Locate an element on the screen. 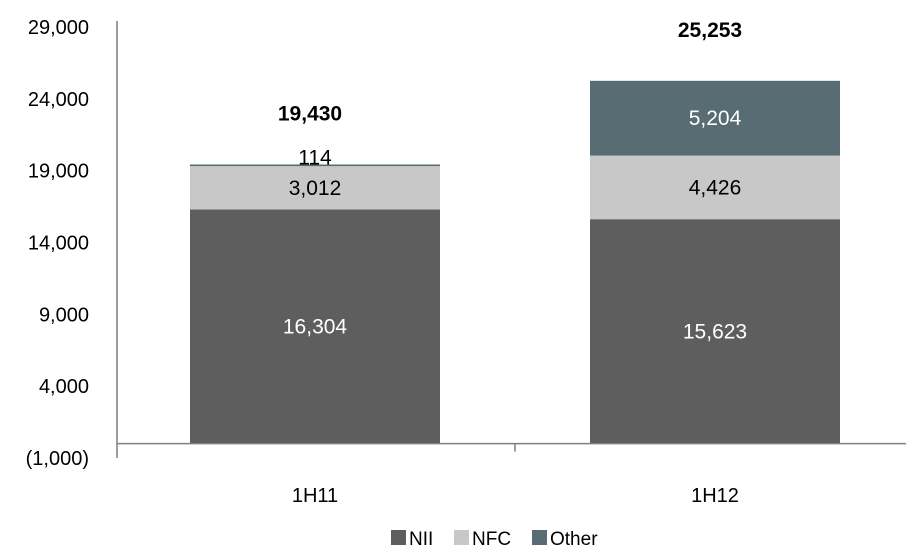  segment-label: 15,623 is located at coordinates (715, 331).